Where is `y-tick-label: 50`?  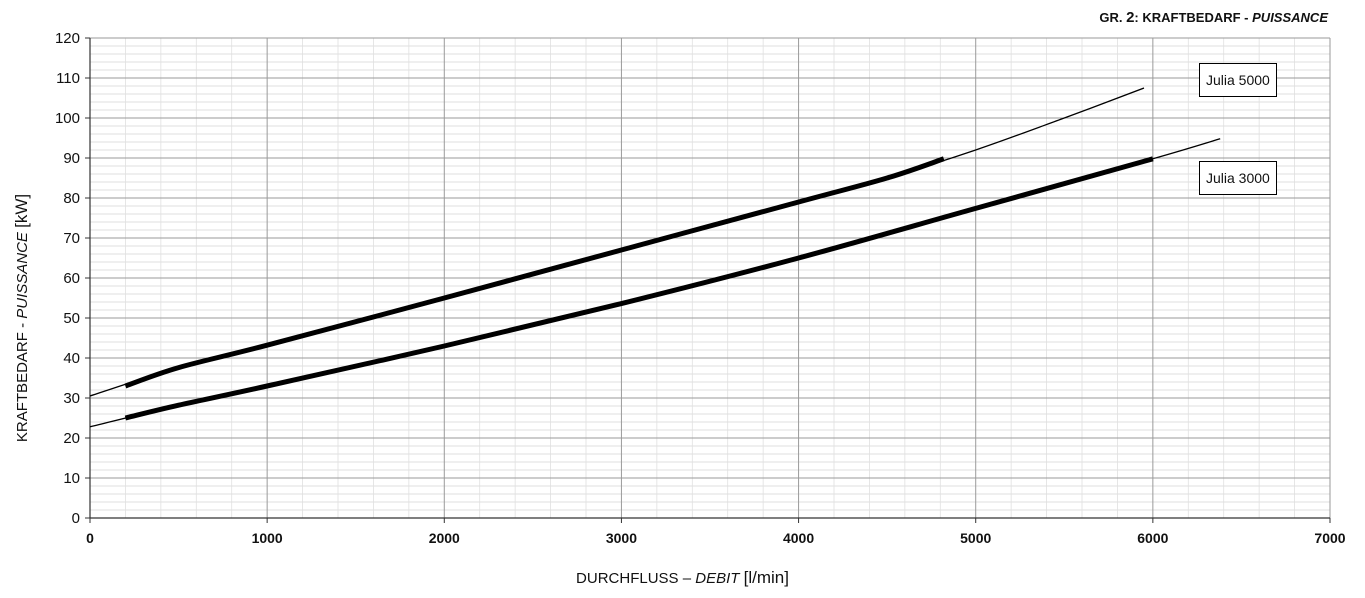 y-tick-label: 50 is located at coordinates (71, 318).